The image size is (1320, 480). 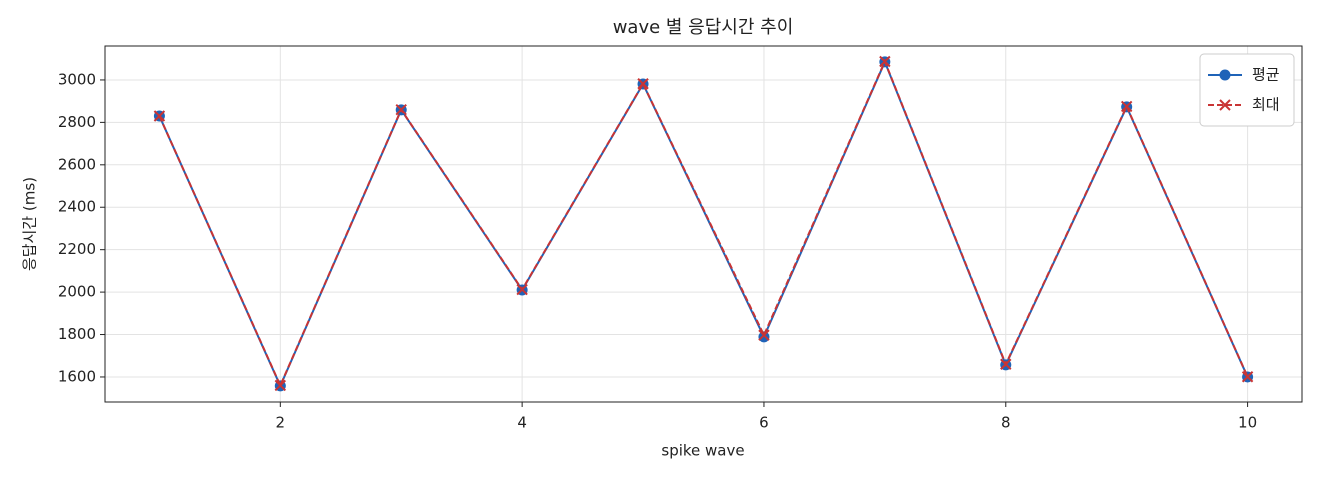 I want to click on y-tick-label: 1800, so click(x=77, y=334).